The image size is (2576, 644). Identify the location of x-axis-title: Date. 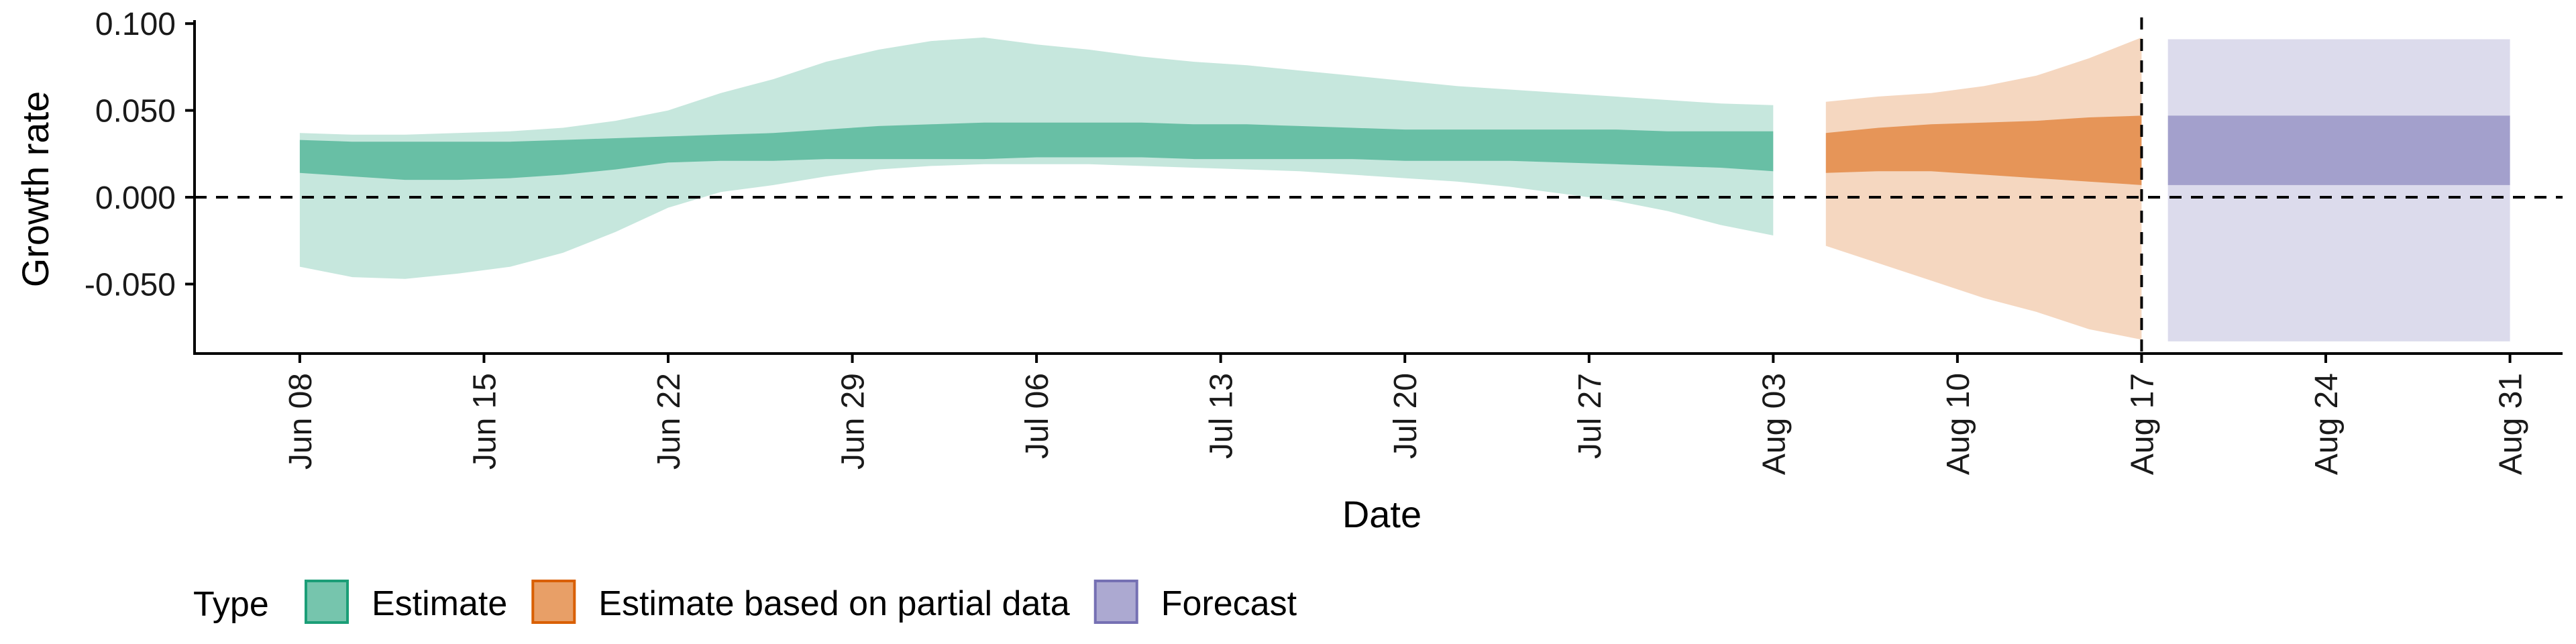
(1381, 514).